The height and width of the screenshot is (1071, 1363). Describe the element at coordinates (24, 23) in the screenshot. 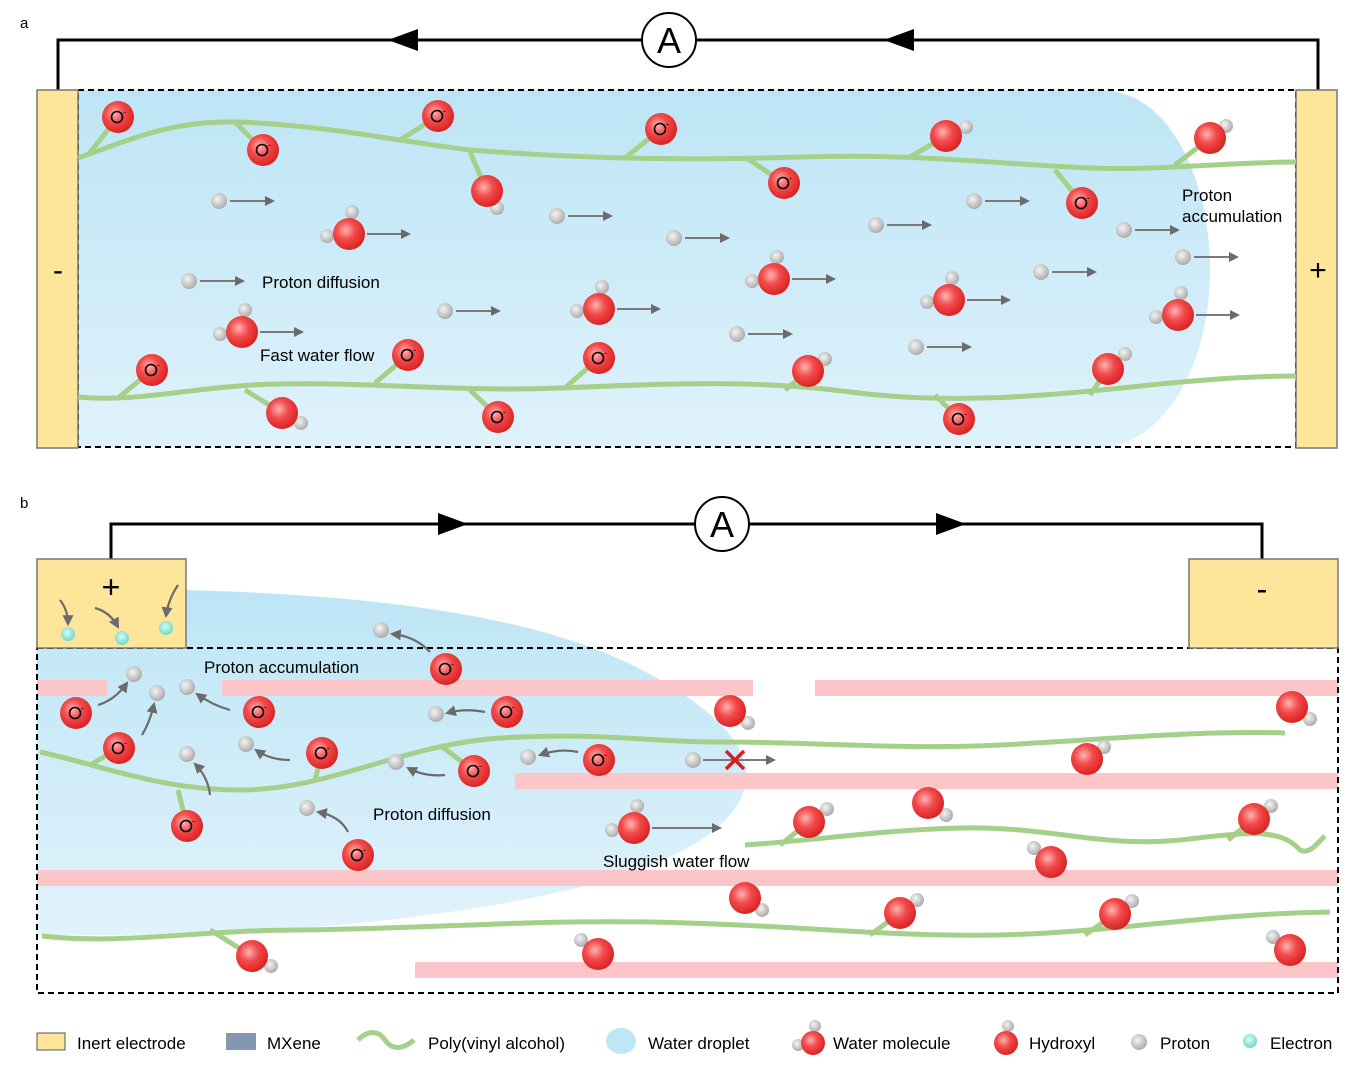

I see `panel-a-label: a` at that location.